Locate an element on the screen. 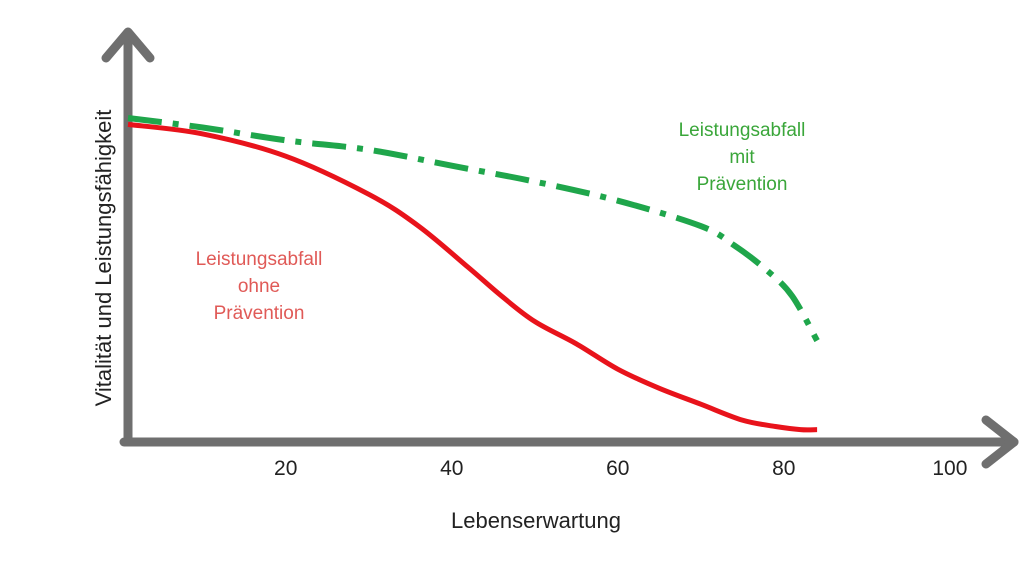 The image size is (1024, 576). x-tick-label: 60 is located at coordinates (617, 468).